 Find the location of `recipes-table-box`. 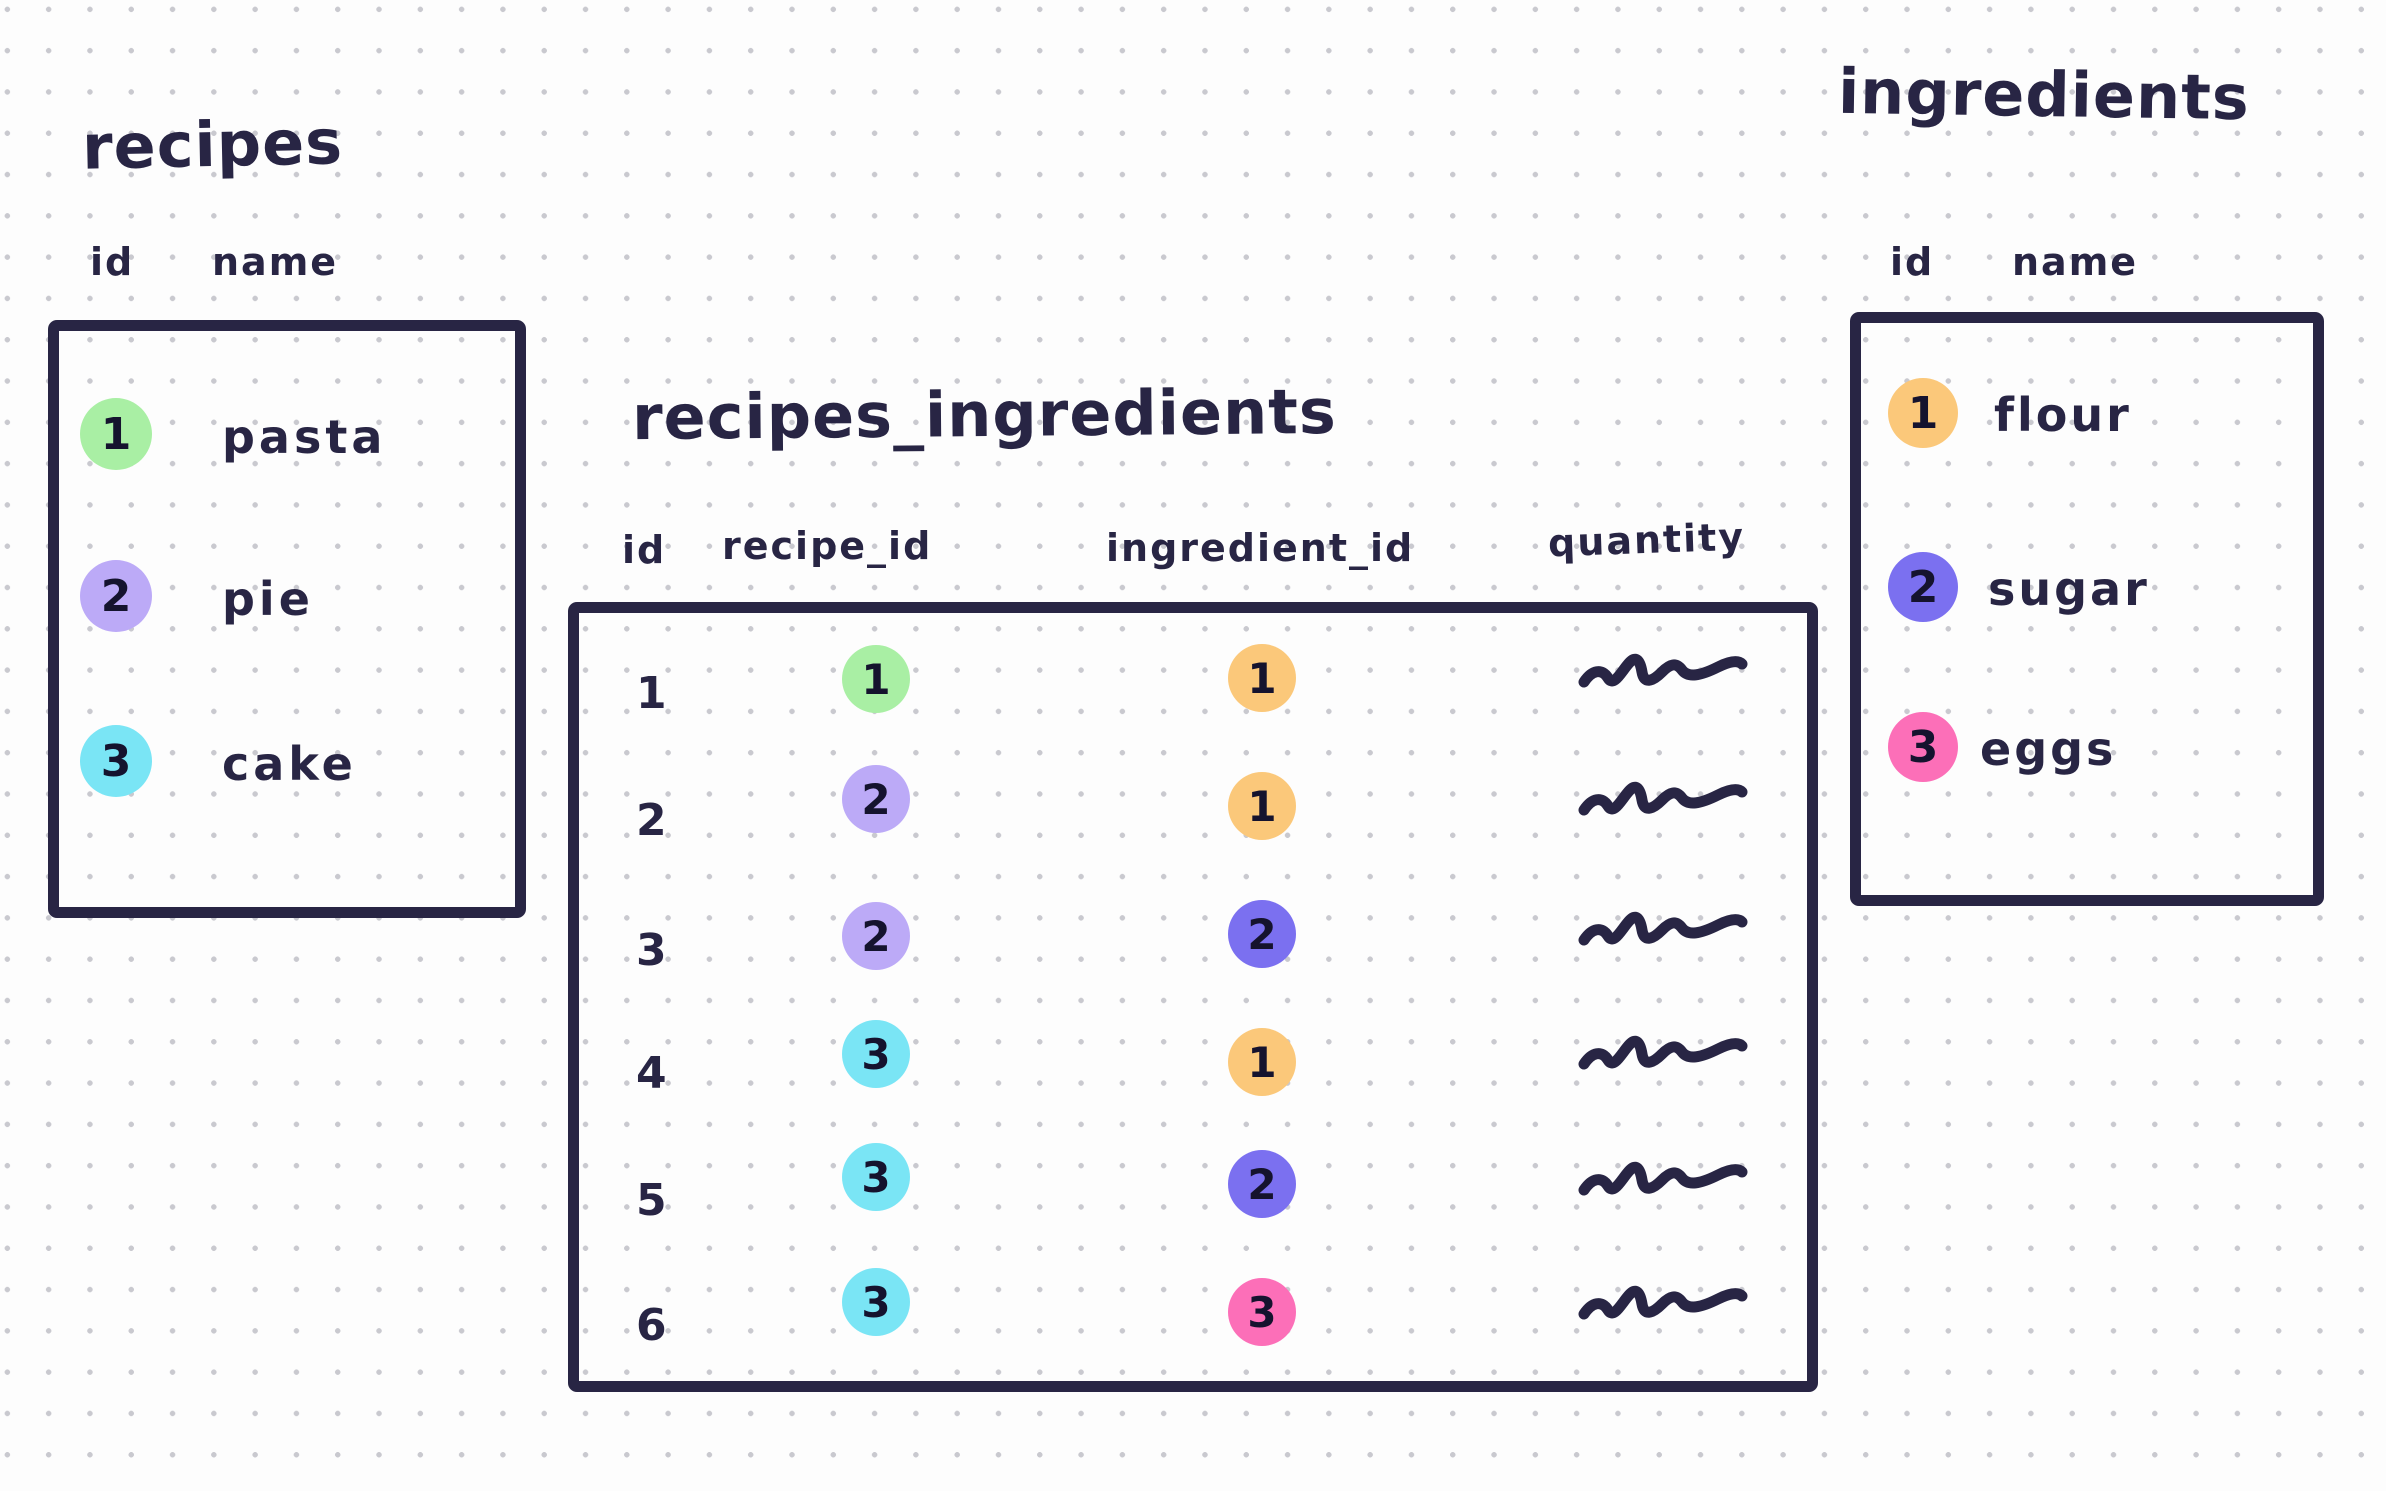

recipes-table-box is located at coordinates (287, 619).